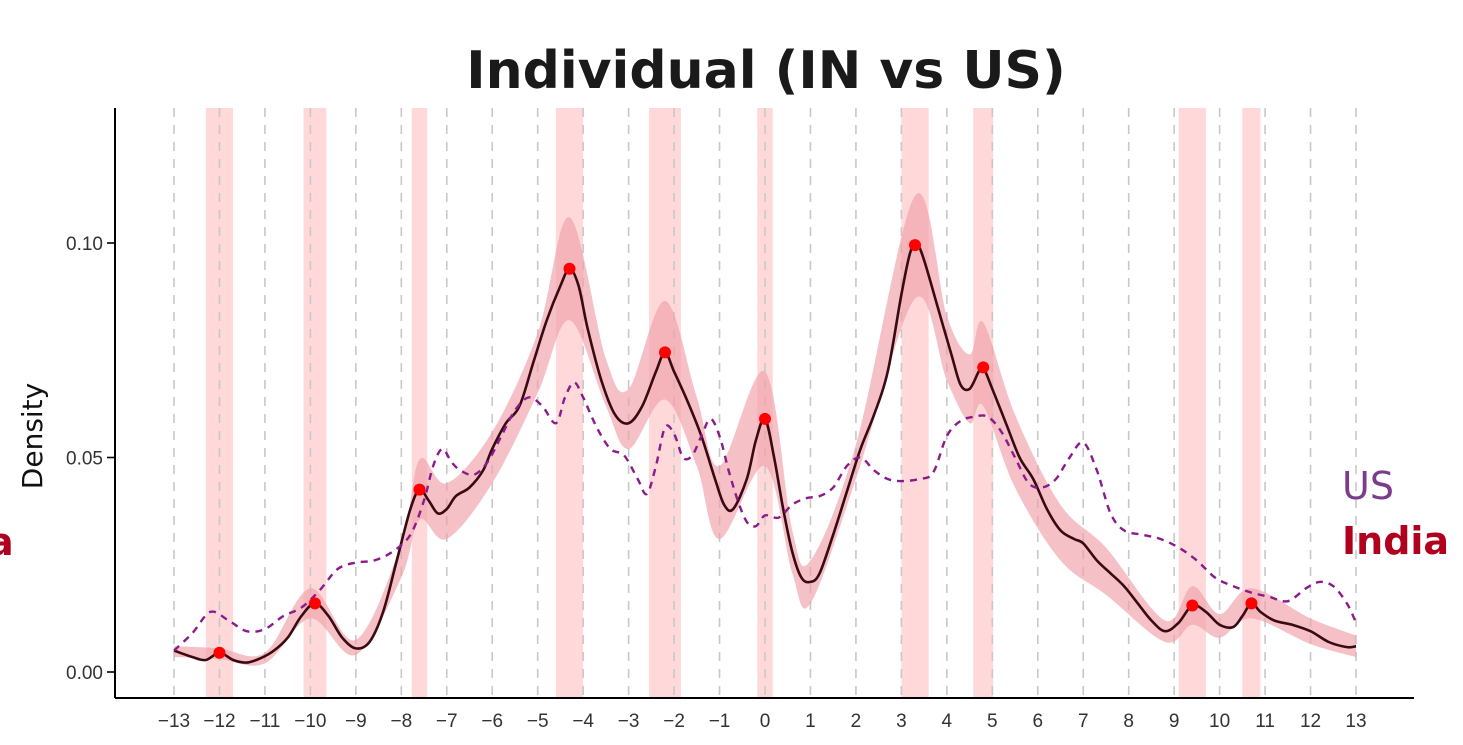 Image resolution: width=1463 pixels, height=745 pixels. I want to click on x-tick-label: 6, so click(1037, 721).